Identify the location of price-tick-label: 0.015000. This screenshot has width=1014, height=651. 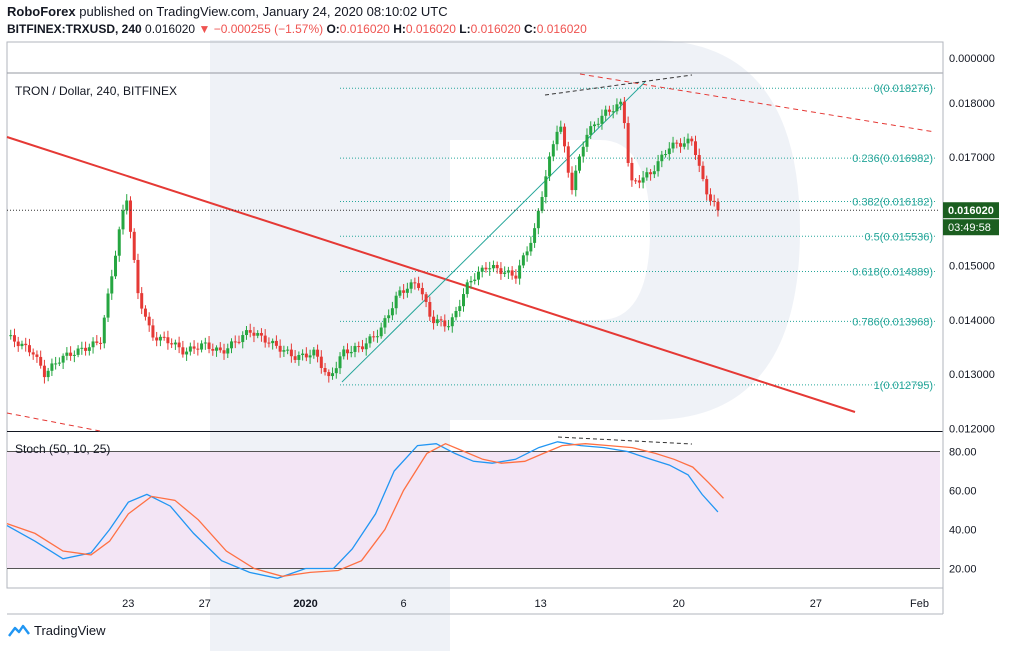
(972, 267).